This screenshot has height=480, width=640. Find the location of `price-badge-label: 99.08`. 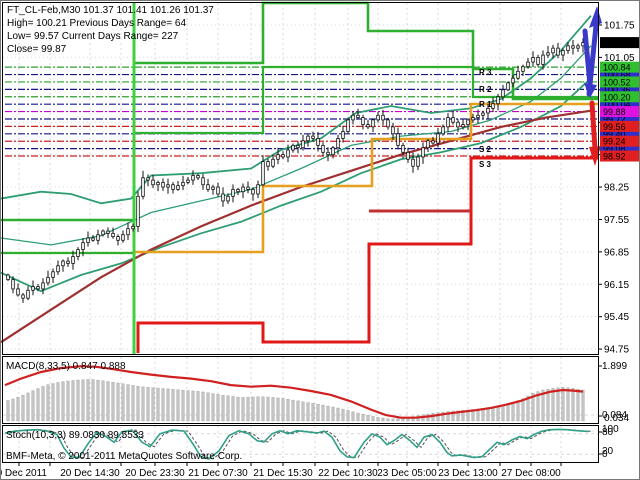

price-badge-label: 99.08 is located at coordinates (614, 149).